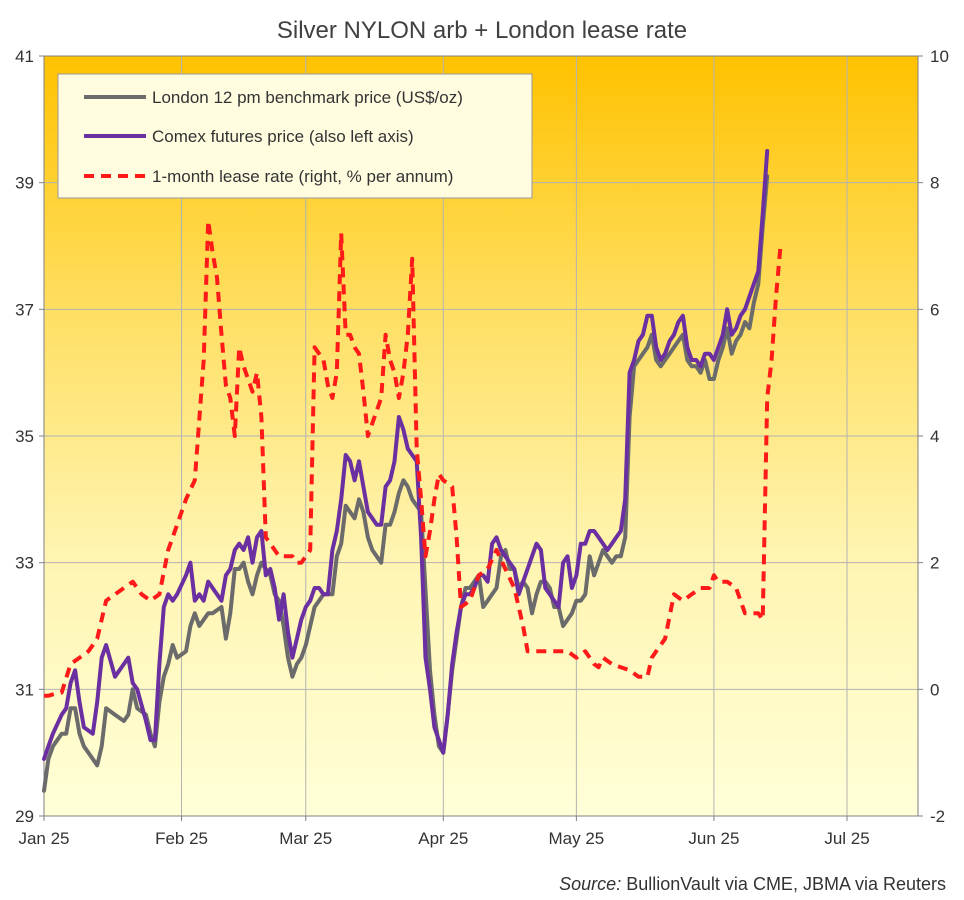 Image resolution: width=964 pixels, height=900 pixels. I want to click on right-tick-label: 10, so click(939, 56).